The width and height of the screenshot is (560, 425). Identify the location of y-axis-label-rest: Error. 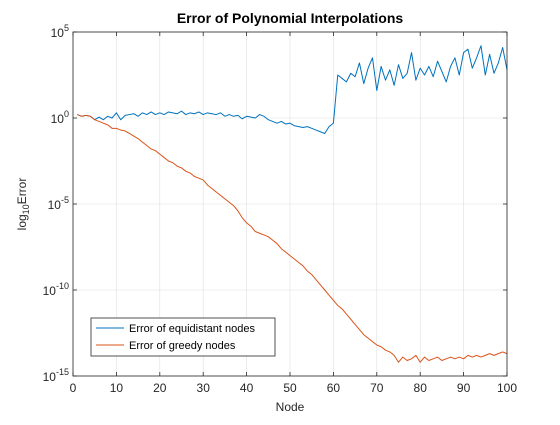
(22, 191).